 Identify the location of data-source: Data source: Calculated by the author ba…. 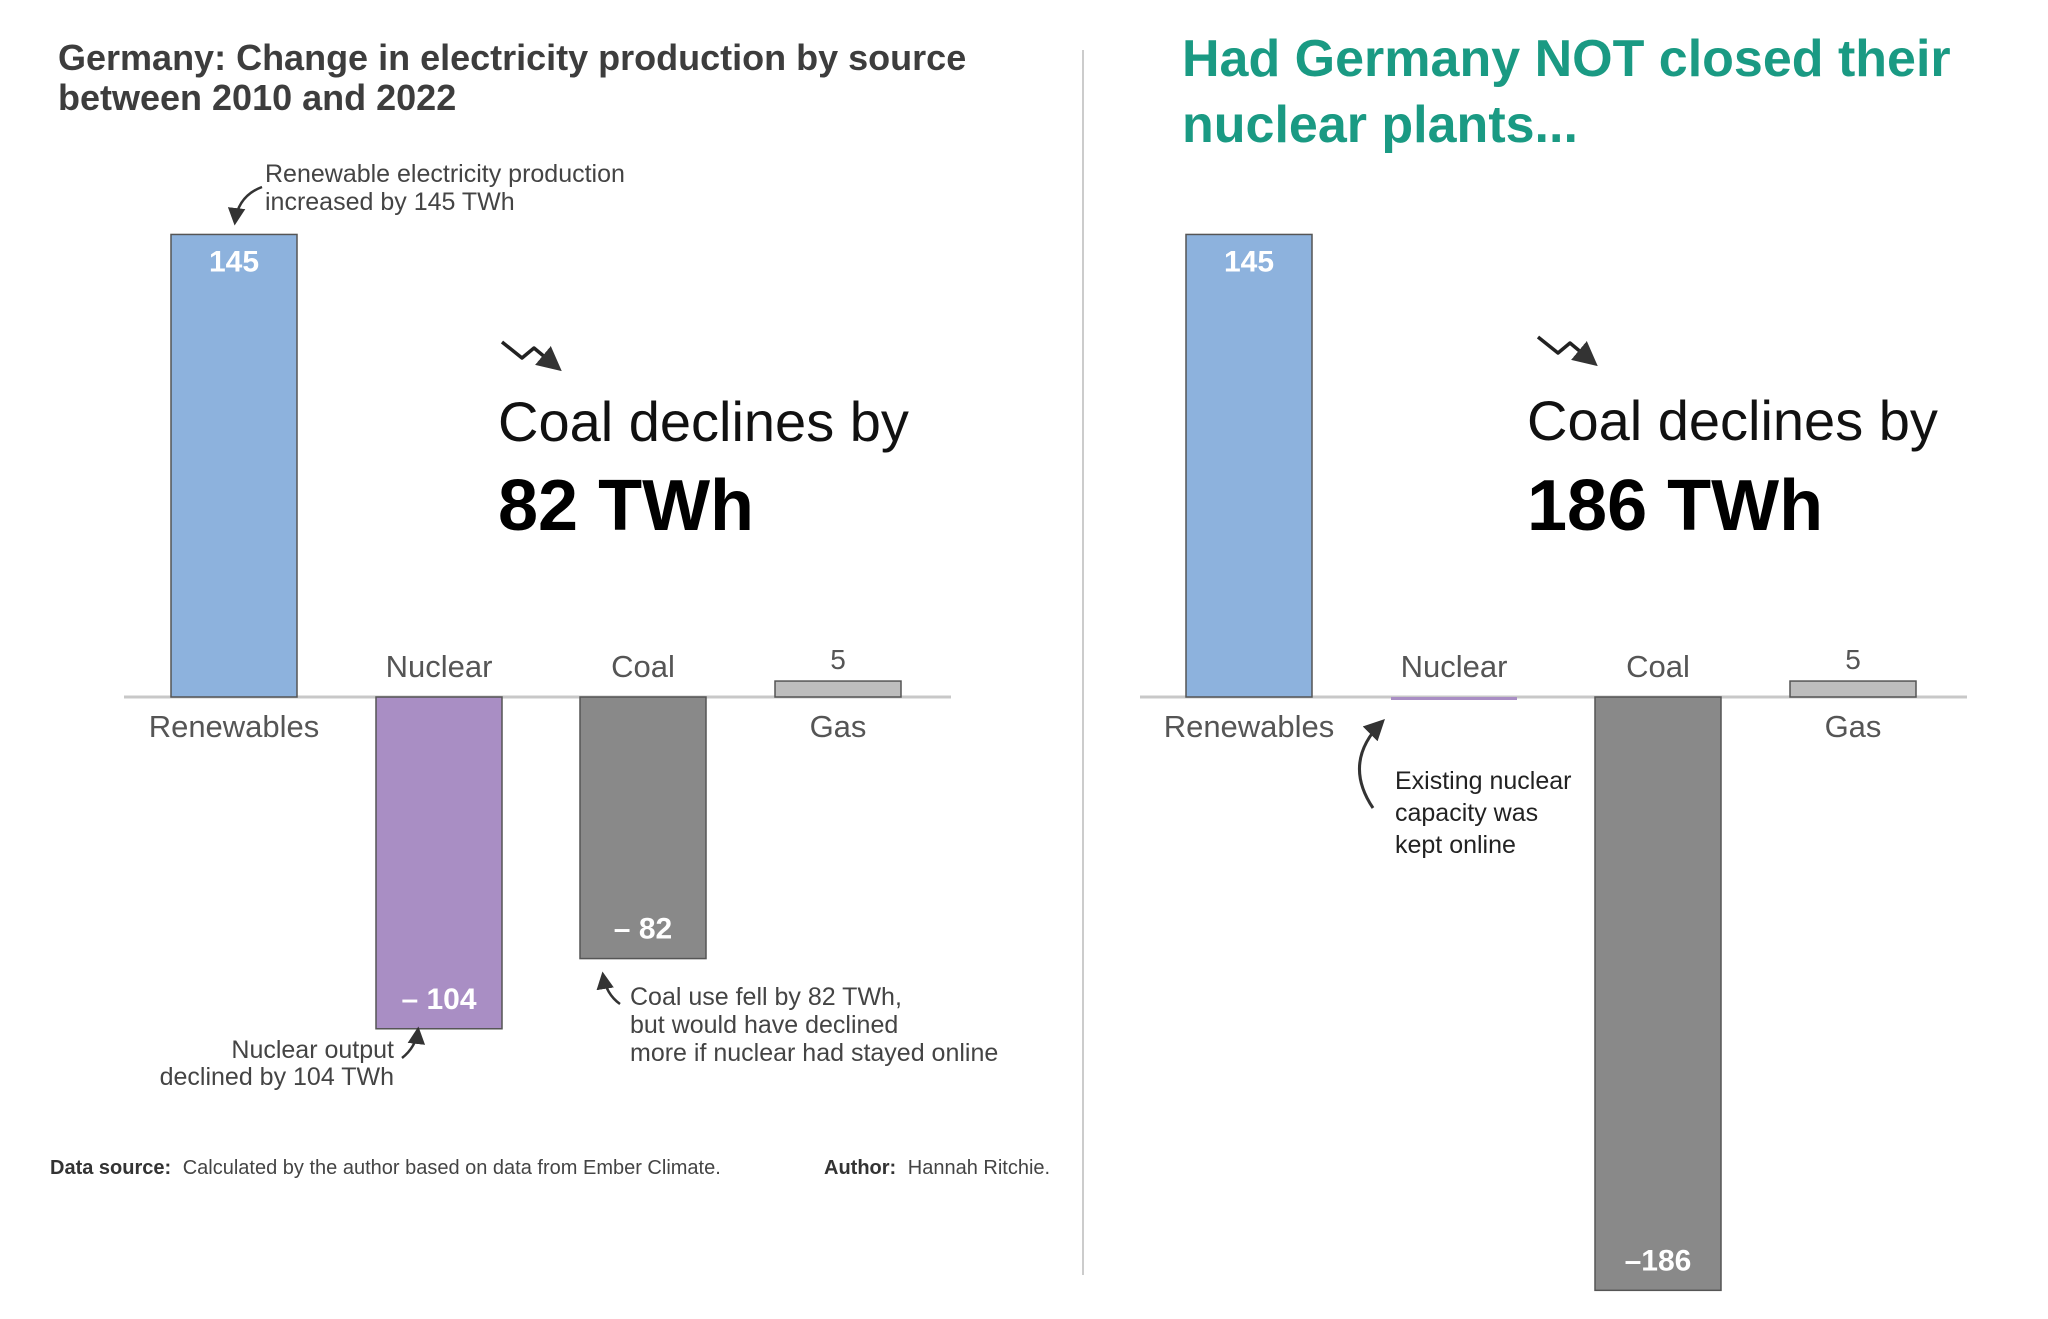
(385, 1168).